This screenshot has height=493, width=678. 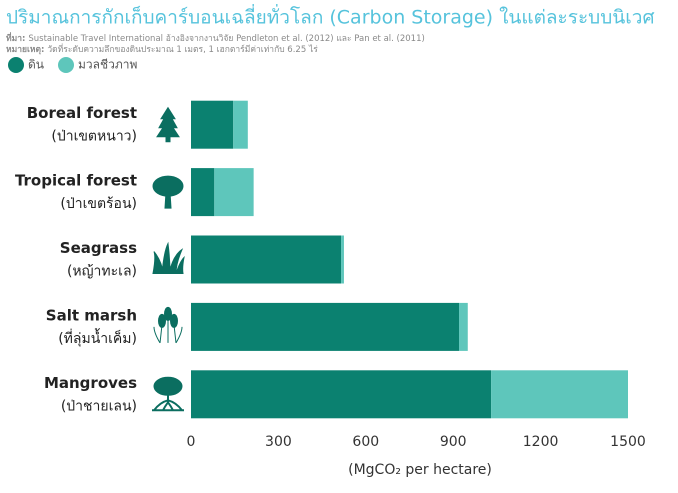 I want to click on x-tick-label: 1200, so click(x=541, y=442).